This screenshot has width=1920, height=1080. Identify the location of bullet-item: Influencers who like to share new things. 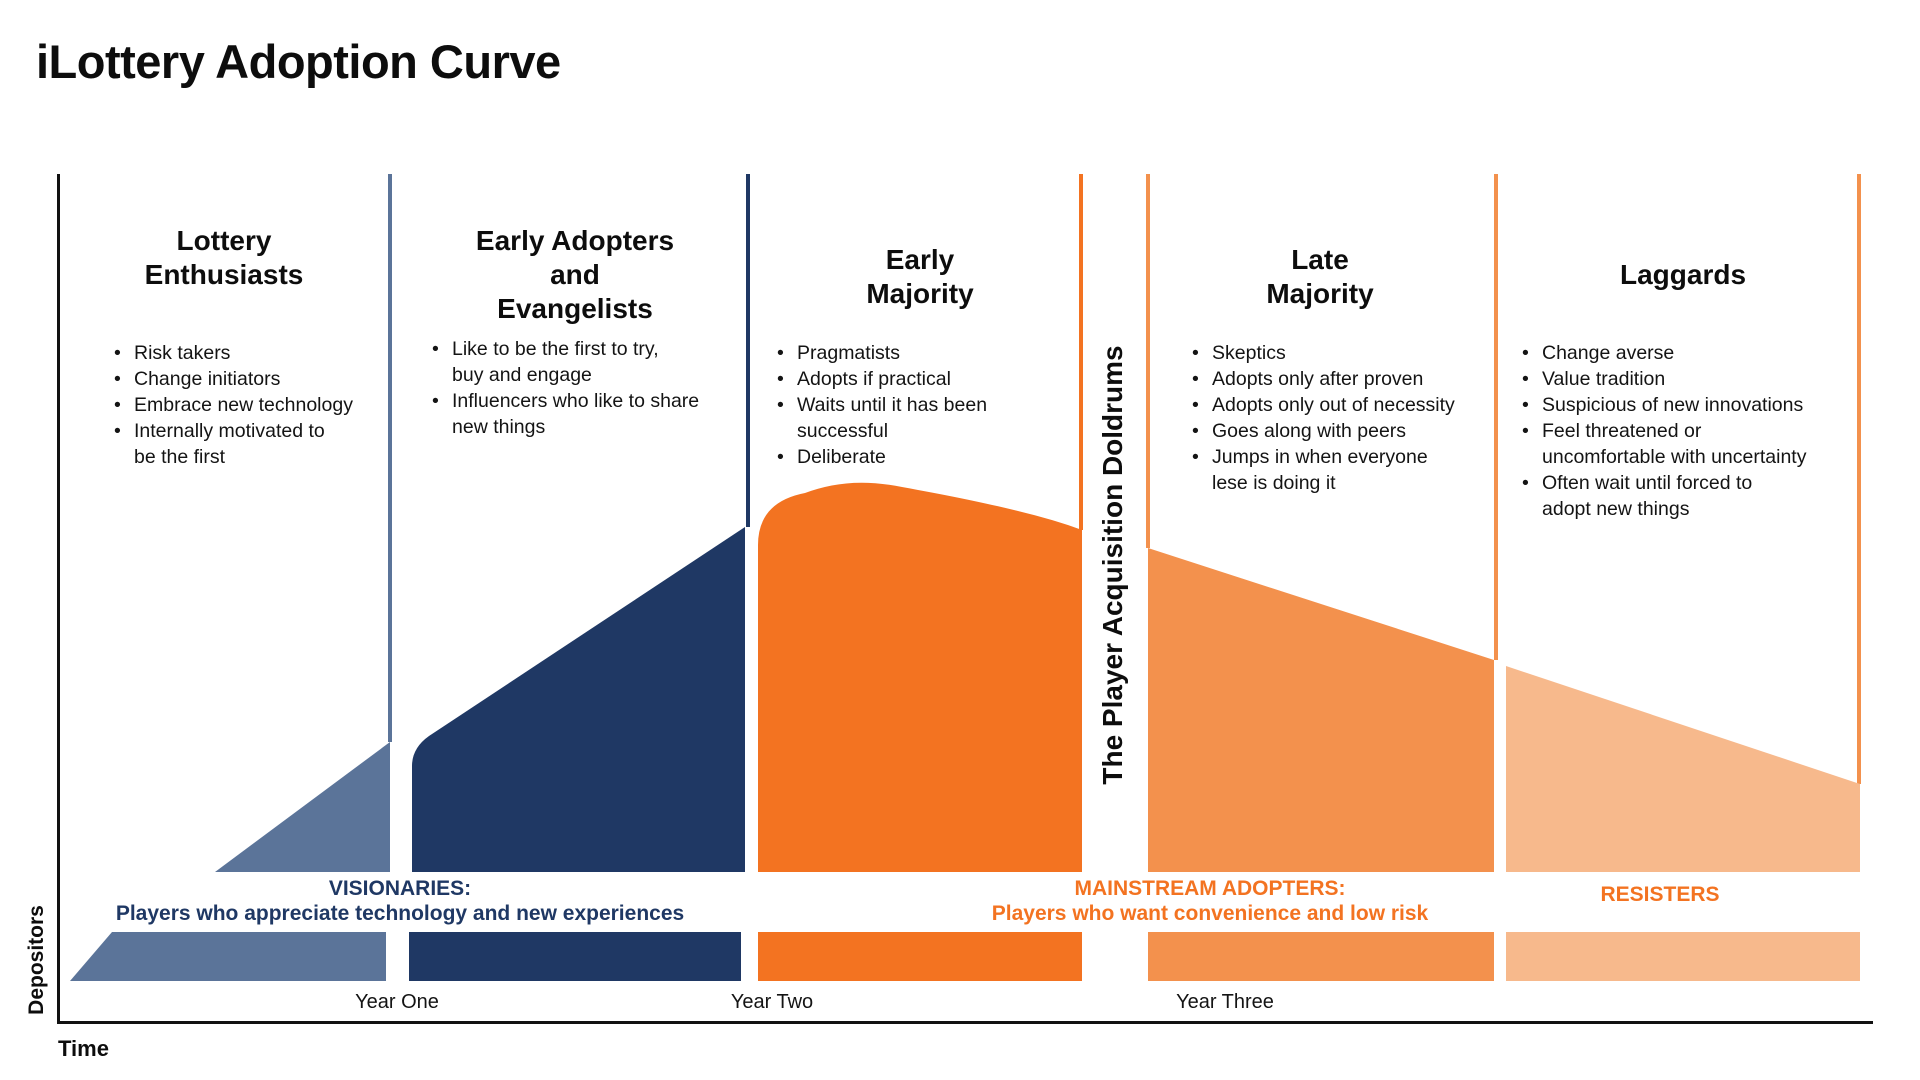
(585, 414).